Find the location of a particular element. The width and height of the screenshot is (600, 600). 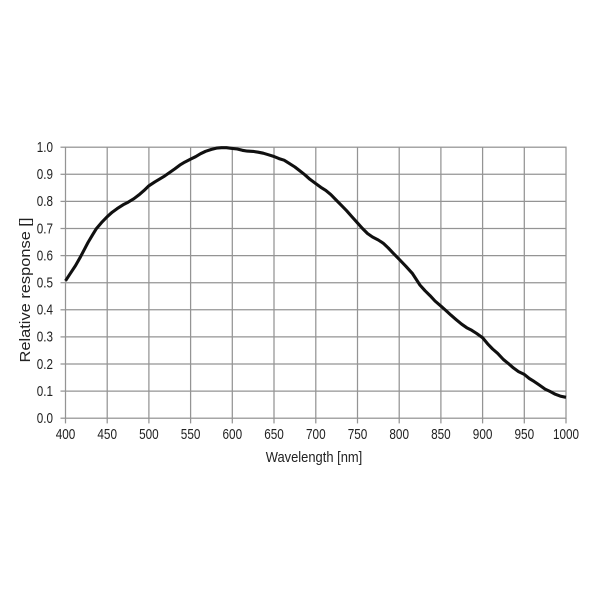

svg-text: 600 is located at coordinates (233, 434).